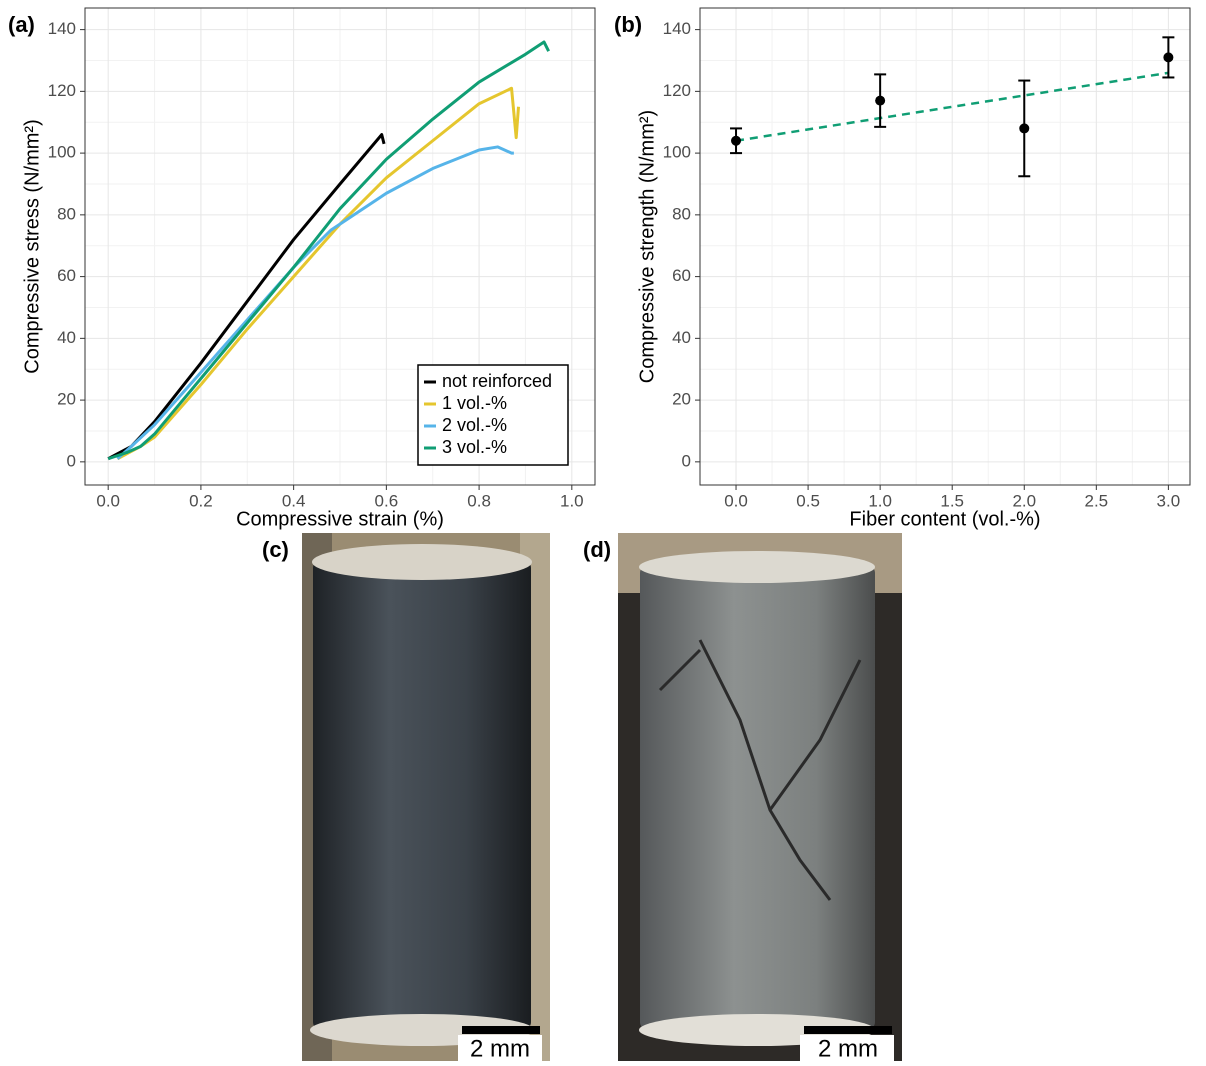  Describe the element at coordinates (474, 425) in the screenshot. I see `legend-label: 2 vol.-%` at that location.